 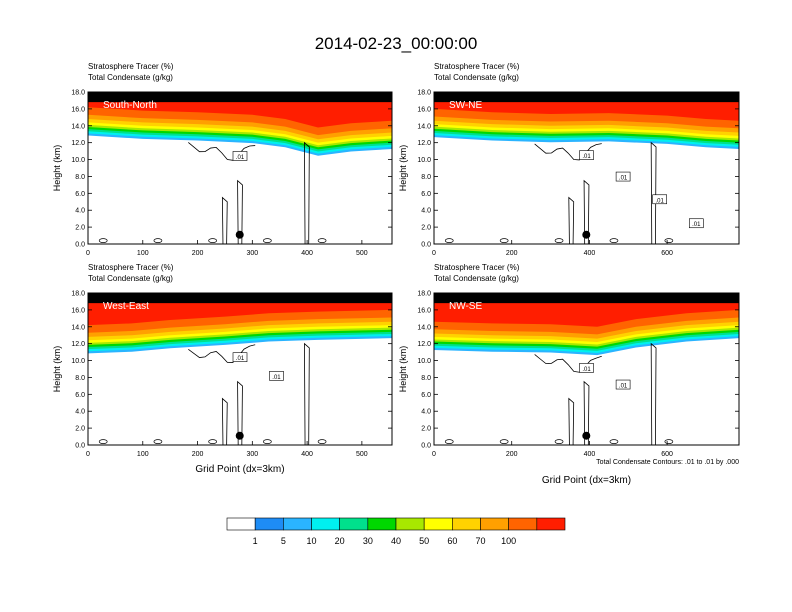 I want to click on colorbar-label: 60, so click(x=452, y=541).